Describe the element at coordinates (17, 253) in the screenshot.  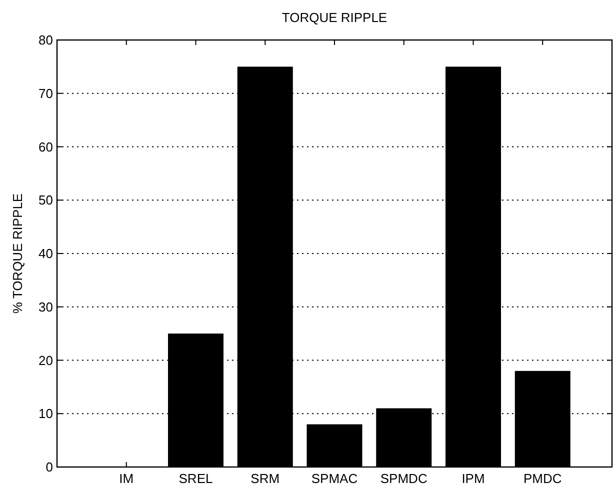
I see `y-axis-title: % TORQUE RIPPLE` at that location.